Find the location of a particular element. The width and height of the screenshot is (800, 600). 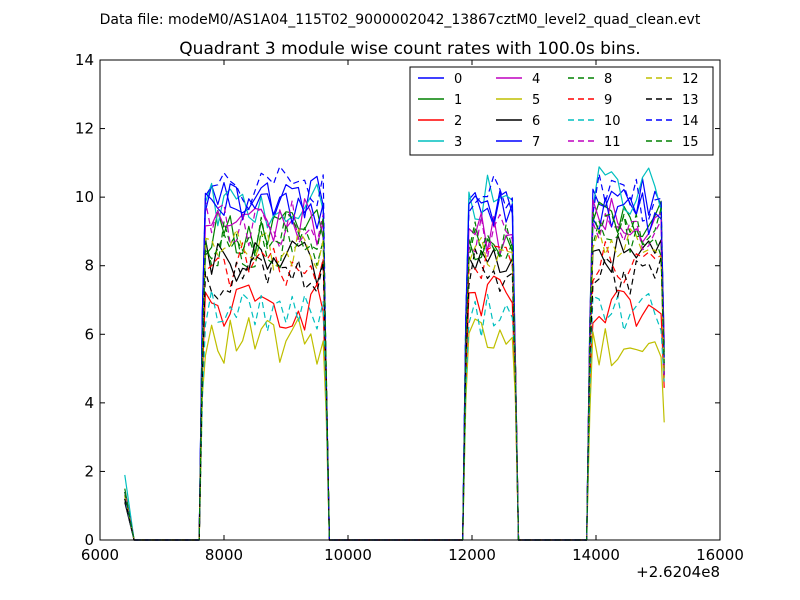

y-tick-label: 8 is located at coordinates (89, 266).